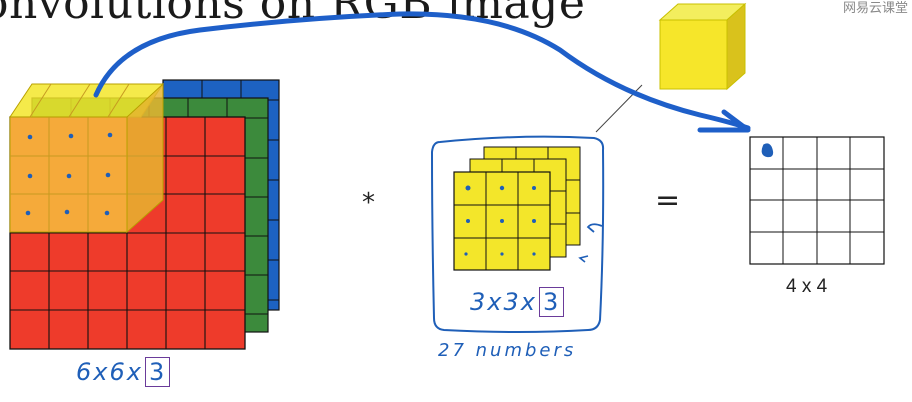 This screenshot has height=402, width=912. What do you see at coordinates (817, 200) in the screenshot?
I see `output-grid` at bounding box center [817, 200].